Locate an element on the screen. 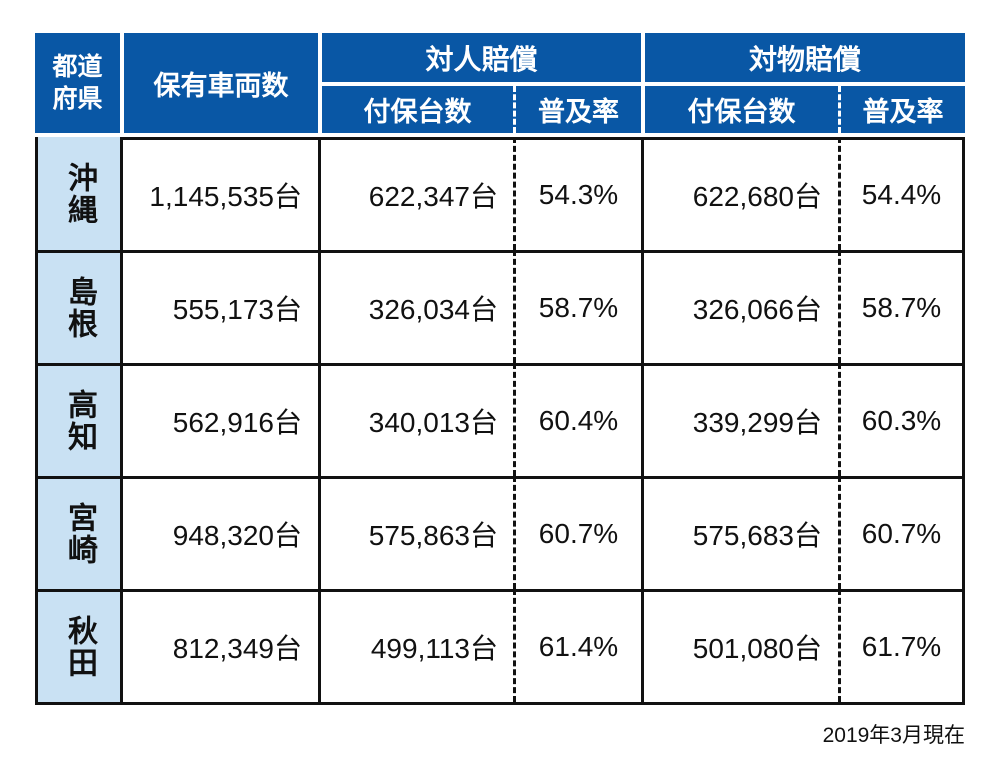  property-damage-insured-value: 339,299台 is located at coordinates (739, 419).